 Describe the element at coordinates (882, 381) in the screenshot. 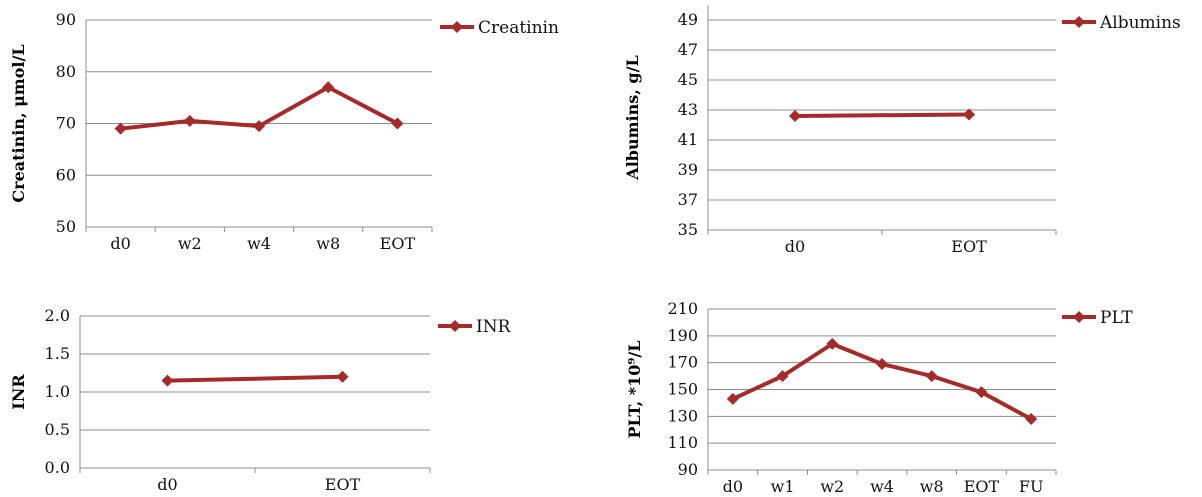

I see `plt-series-line` at that location.